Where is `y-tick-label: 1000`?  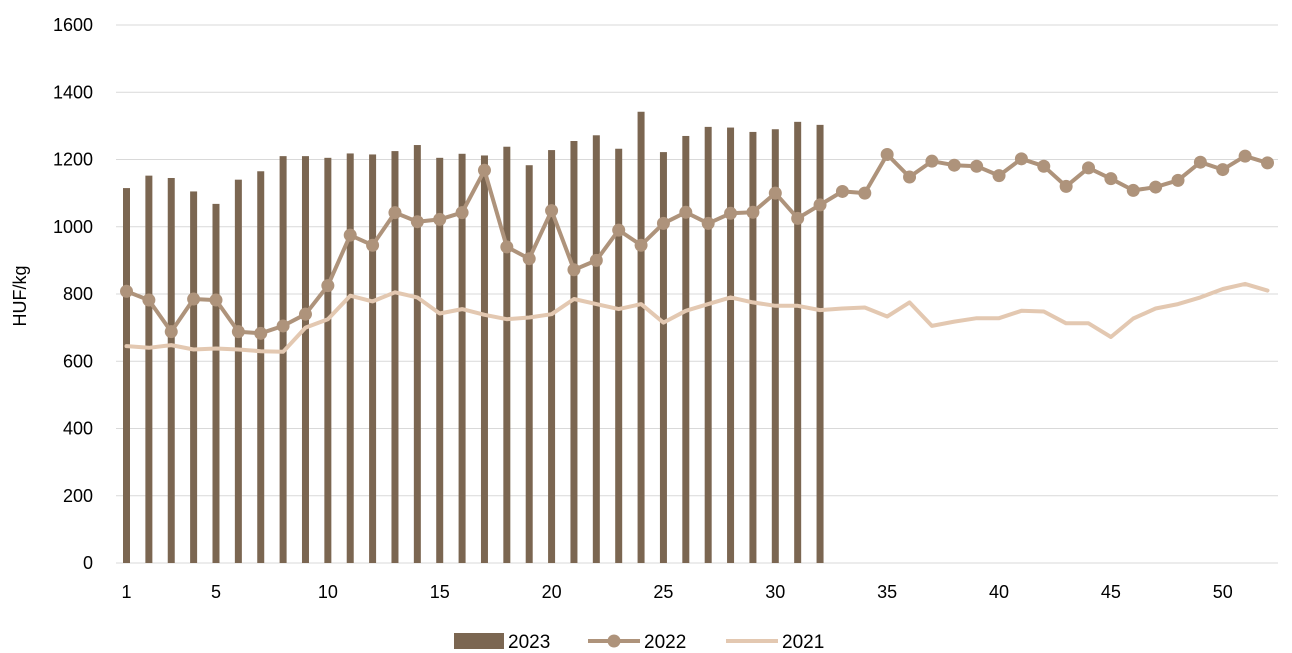 y-tick-label: 1000 is located at coordinates (73, 227).